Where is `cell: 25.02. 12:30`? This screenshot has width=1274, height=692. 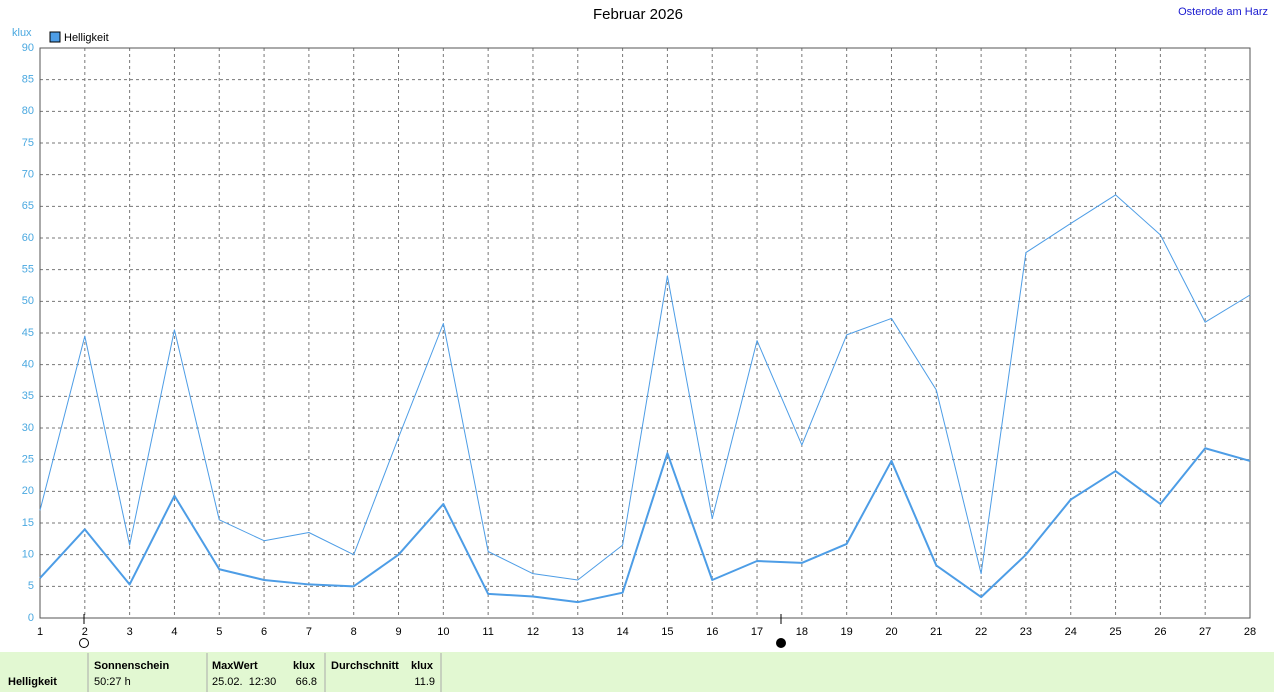 cell: 25.02. 12:30 is located at coordinates (244, 682).